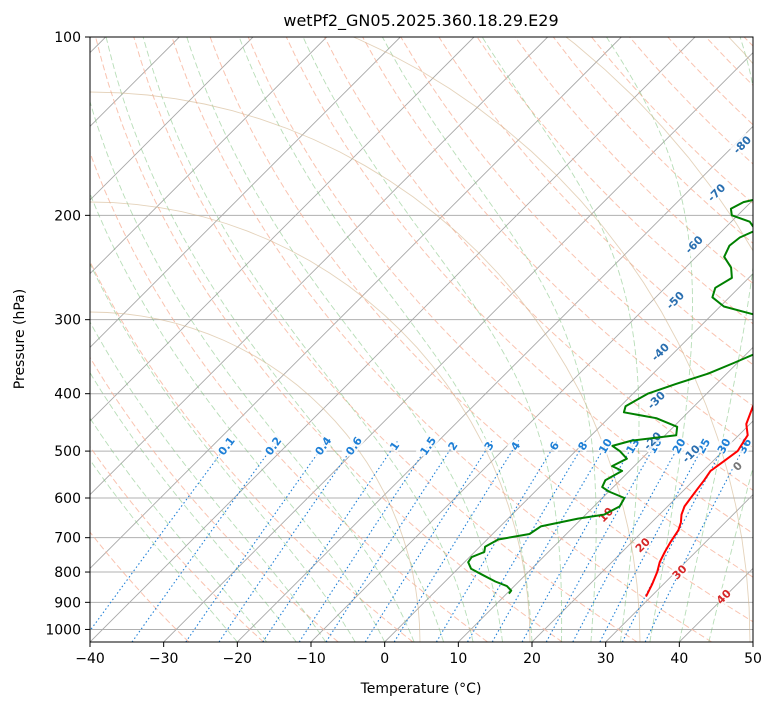 The image size is (775, 708). I want to click on y-tick-label: 700, so click(67, 539).